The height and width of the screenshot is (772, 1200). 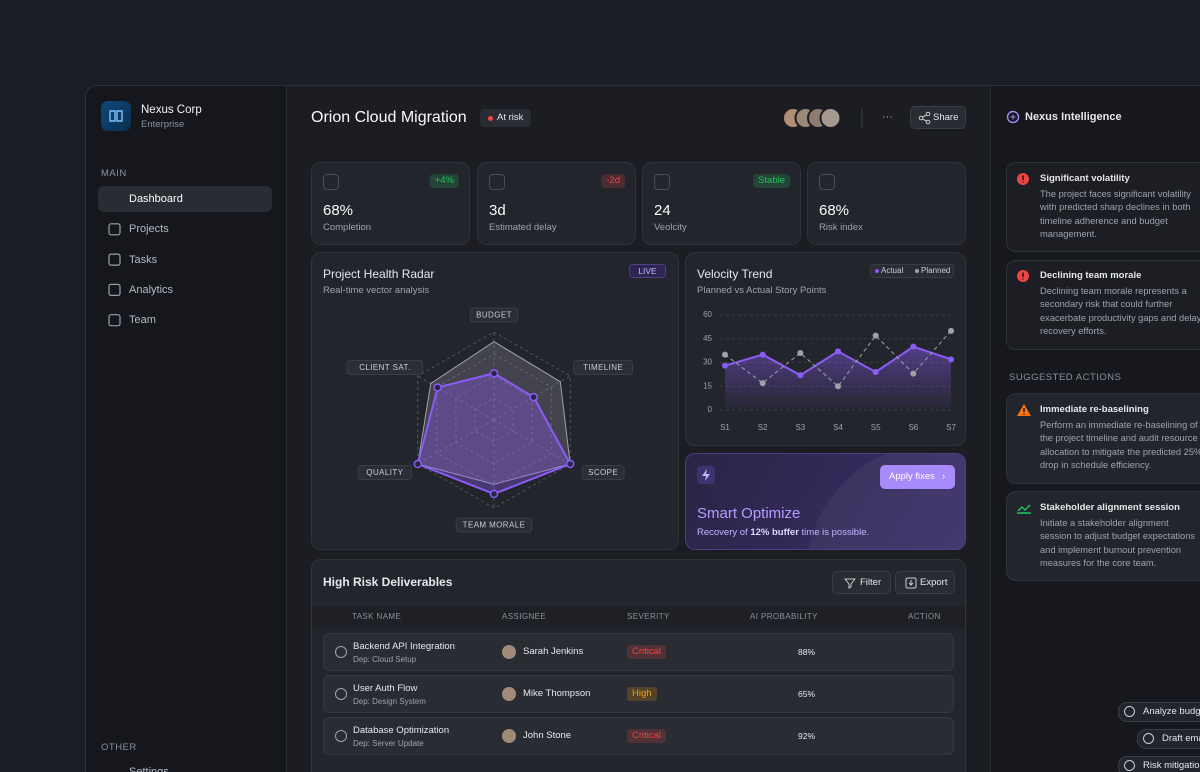 What do you see at coordinates (1024, 509) in the screenshot?
I see `trend-icon` at bounding box center [1024, 509].